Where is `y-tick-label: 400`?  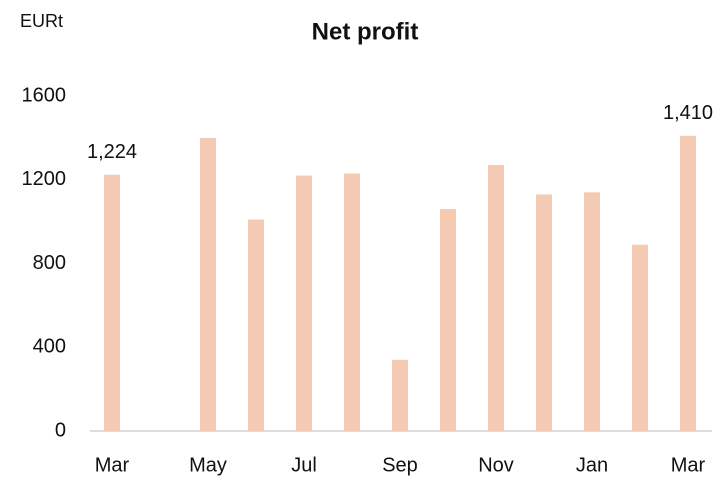
y-tick-label: 400 is located at coordinates (49, 347).